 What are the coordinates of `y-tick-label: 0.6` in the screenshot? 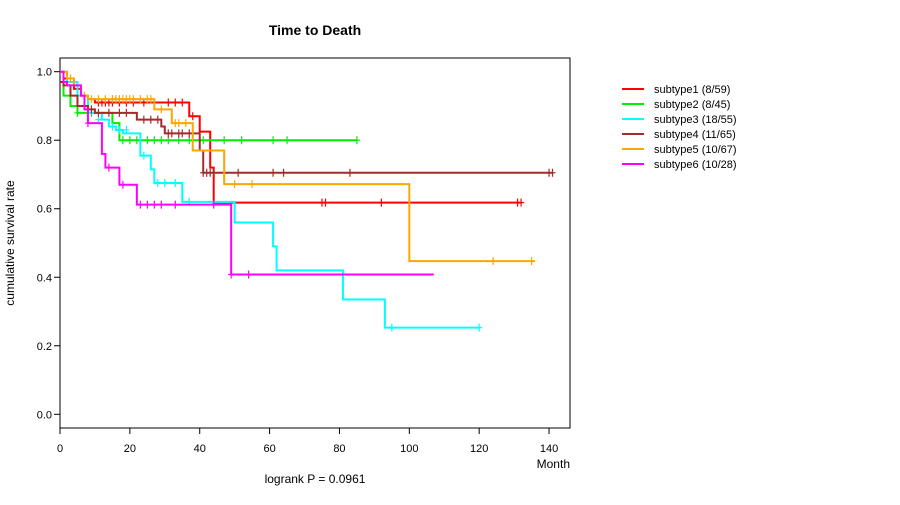 It's located at (44, 210).